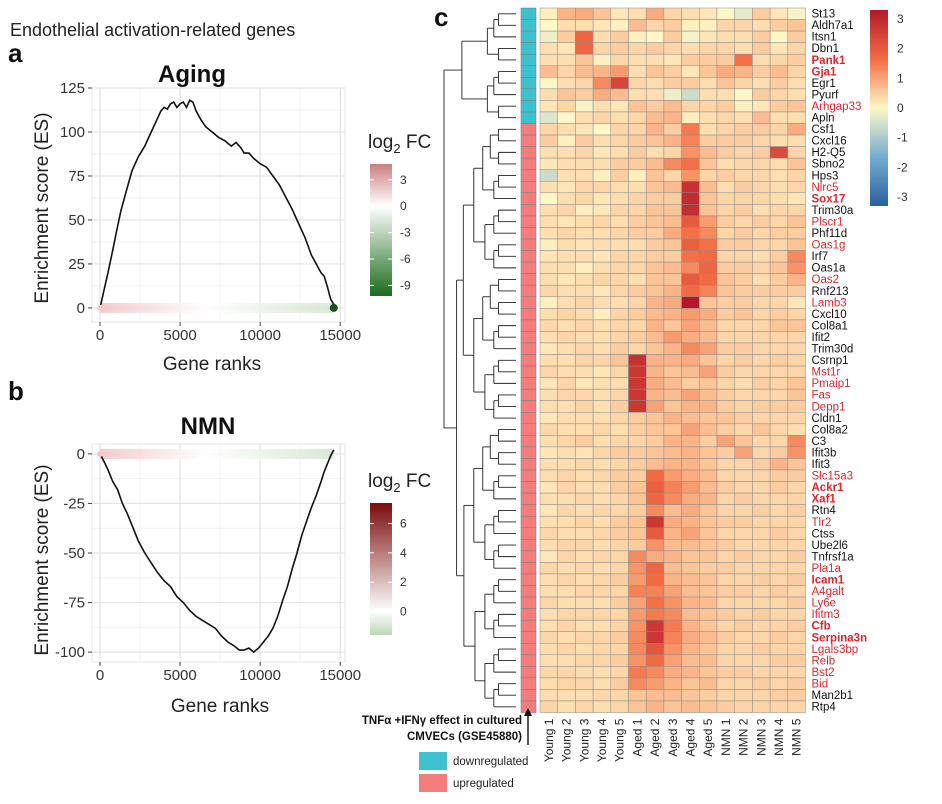  Describe the element at coordinates (726, 737) in the screenshot. I see `sample-label: NMN 1` at that location.